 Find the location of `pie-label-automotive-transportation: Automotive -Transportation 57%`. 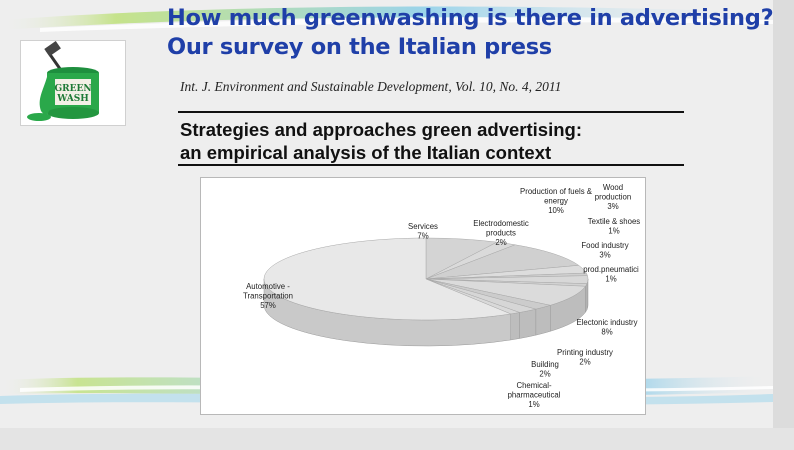

pie-label-automotive-transportation: Automotive -Transportation 57% is located at coordinates (268, 296).